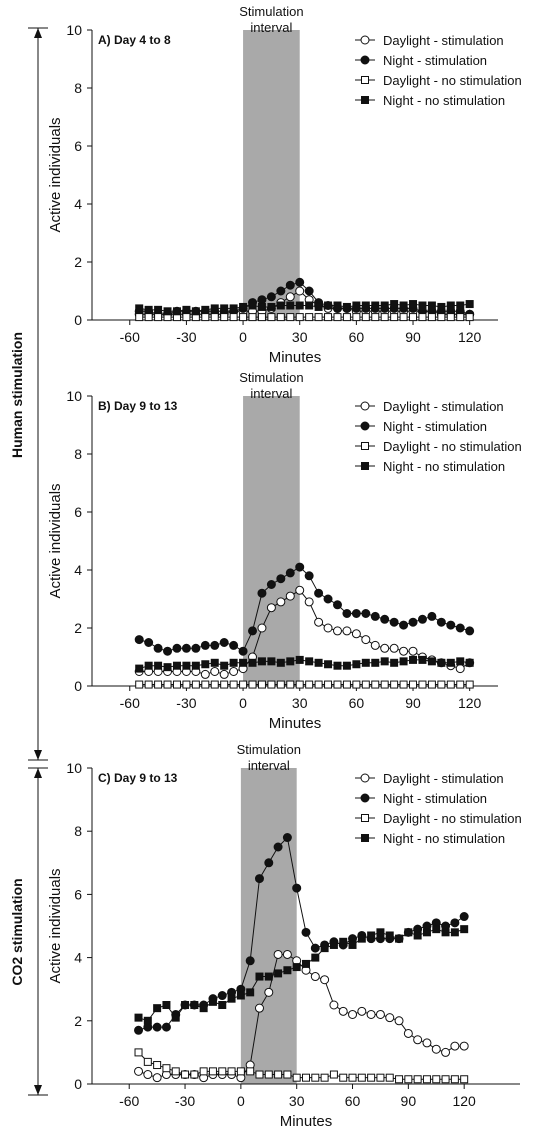 The image size is (560, 1128). I want to click on stimulation-label-line2: interval, so click(271, 27).